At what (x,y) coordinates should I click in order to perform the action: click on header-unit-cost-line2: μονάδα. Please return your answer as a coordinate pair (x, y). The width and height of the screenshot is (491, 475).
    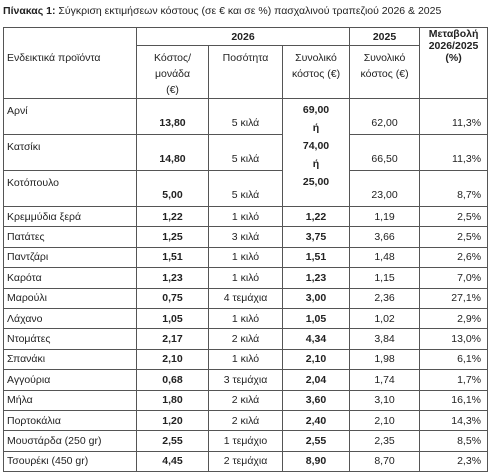
    Looking at the image, I should click on (172, 74).